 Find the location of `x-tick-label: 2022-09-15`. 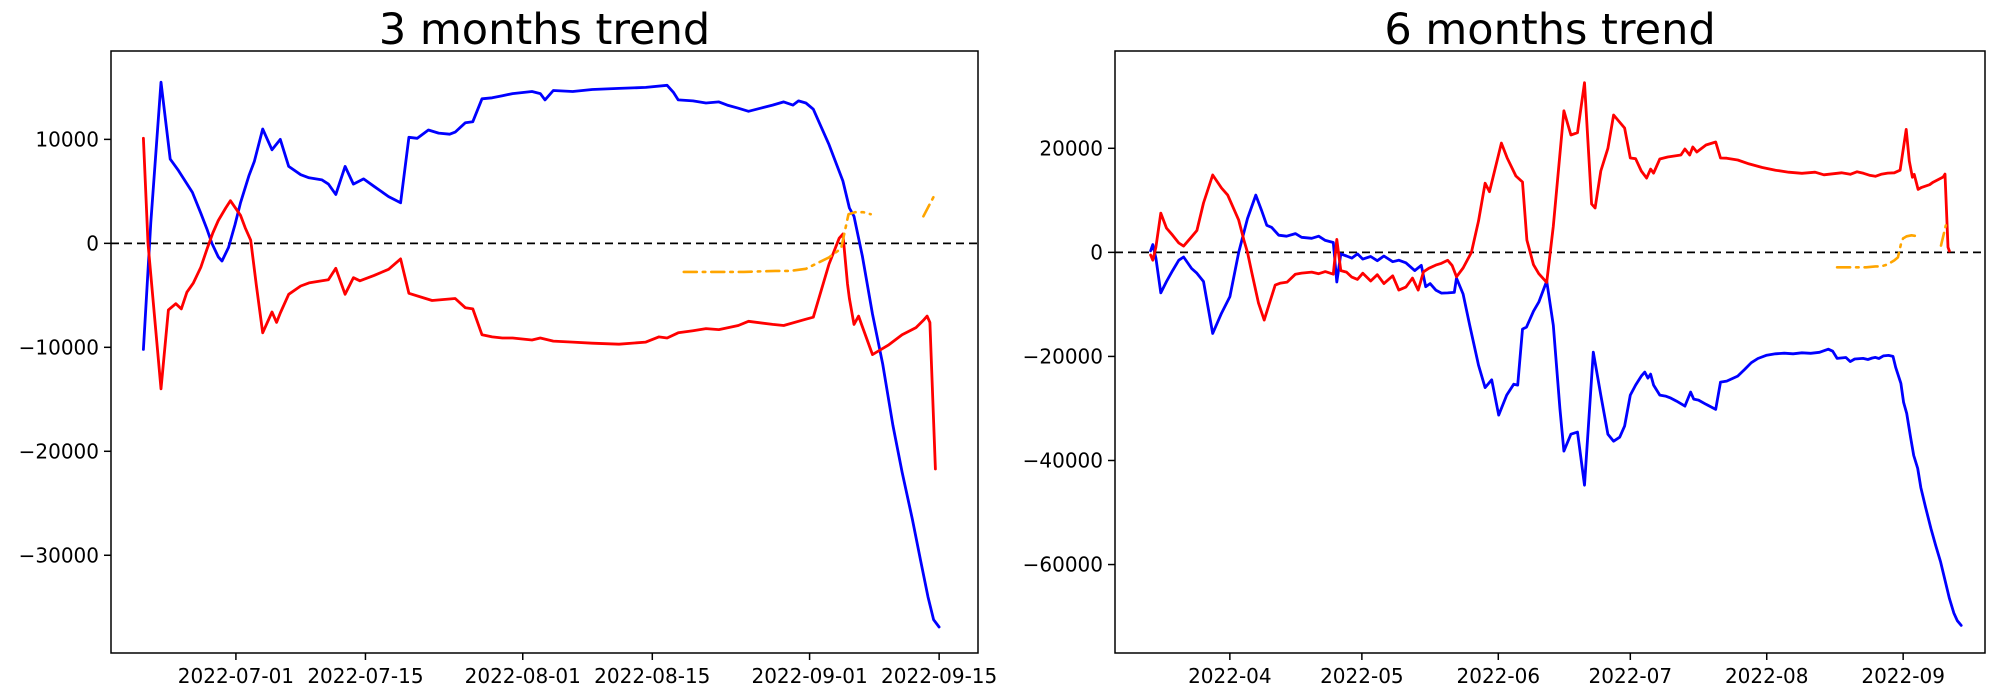

x-tick-label: 2022-09-15 is located at coordinates (939, 676).